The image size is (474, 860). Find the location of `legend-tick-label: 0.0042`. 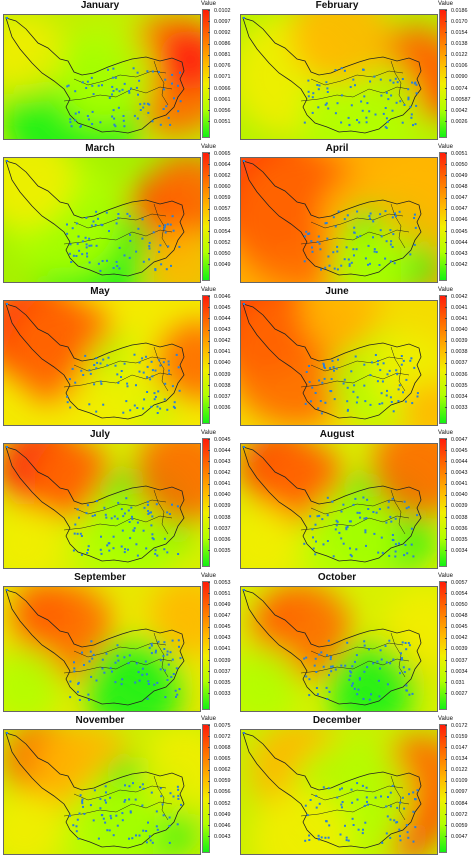

legend-tick-label: 0.0042 is located at coordinates (461, 297).